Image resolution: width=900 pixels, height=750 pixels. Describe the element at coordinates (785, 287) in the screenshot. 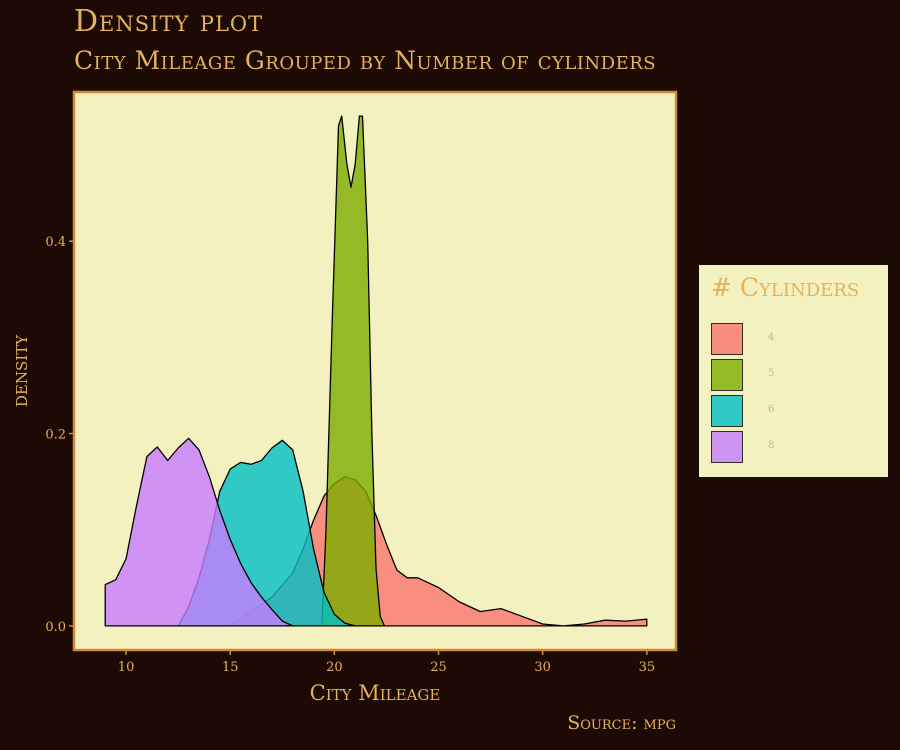

I see `legend-title: # Cylinders` at that location.